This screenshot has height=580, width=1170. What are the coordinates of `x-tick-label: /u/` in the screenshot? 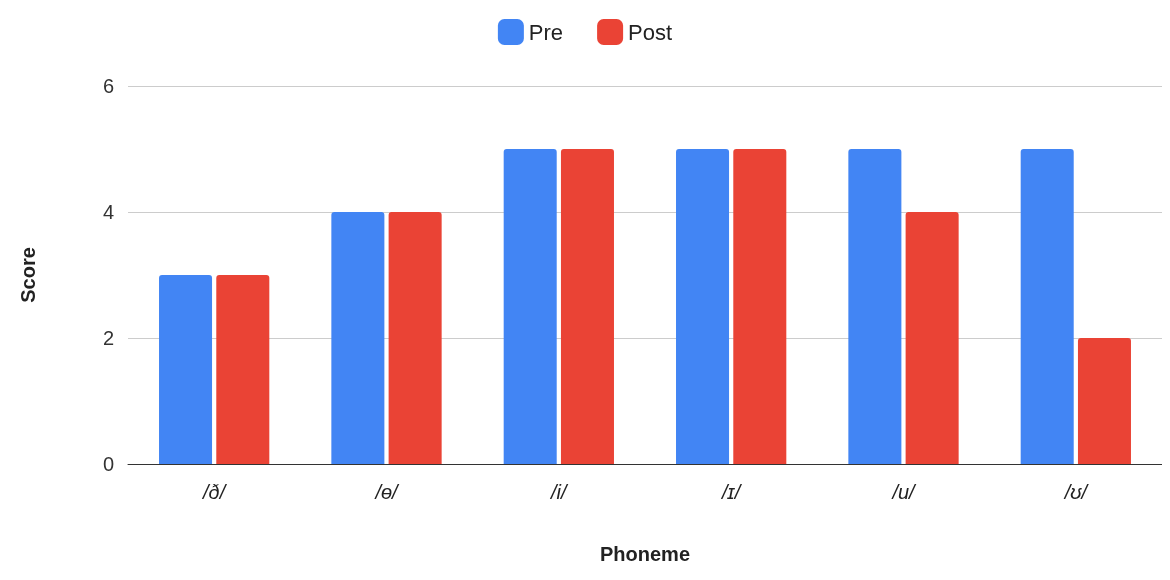 It's located at (904, 492).